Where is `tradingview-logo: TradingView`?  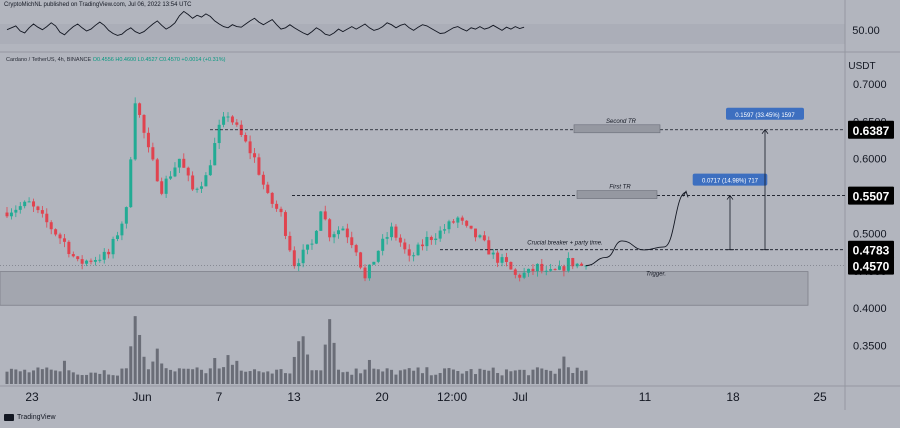
tradingview-logo: TradingView is located at coordinates (30, 417).